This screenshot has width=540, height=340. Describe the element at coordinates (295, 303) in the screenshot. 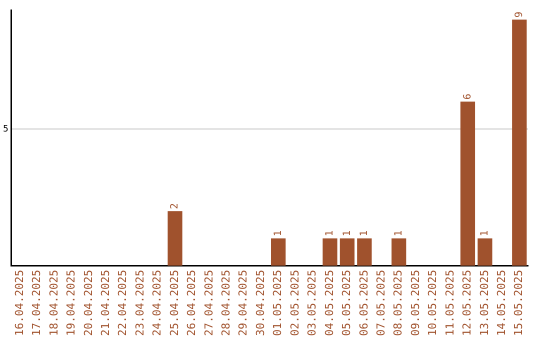

I see `x-tick-label: 02.05.2025` at that location.